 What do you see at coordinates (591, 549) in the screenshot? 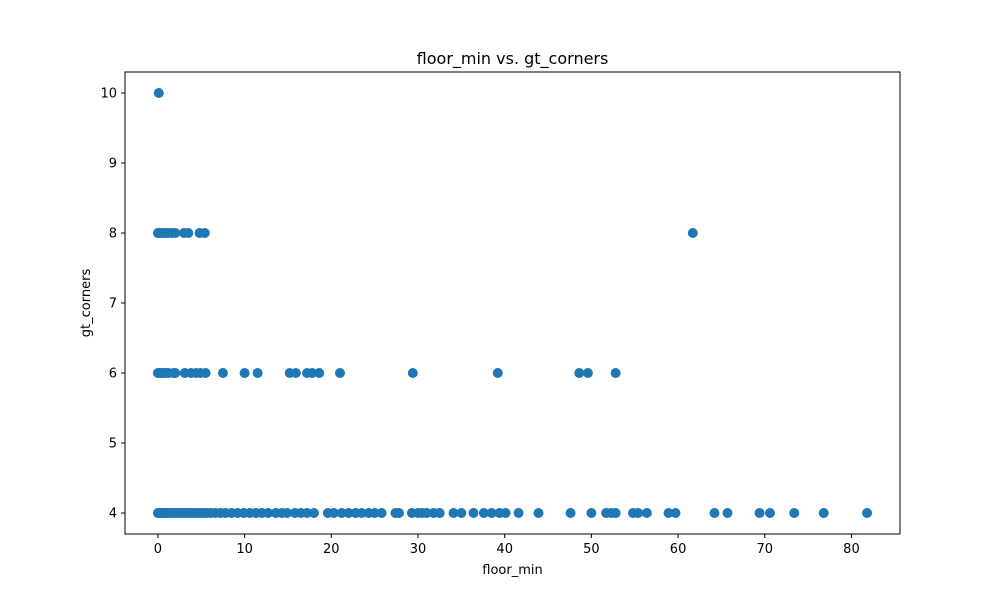
I see `x-tick-label: 50` at bounding box center [591, 549].